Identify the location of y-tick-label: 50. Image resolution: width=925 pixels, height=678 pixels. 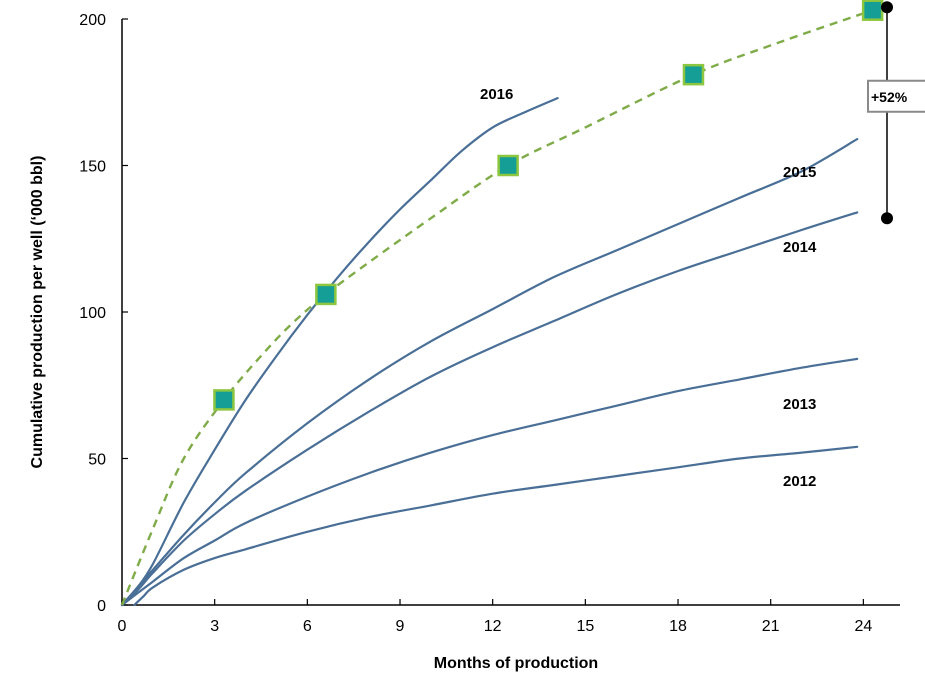
(97, 460).